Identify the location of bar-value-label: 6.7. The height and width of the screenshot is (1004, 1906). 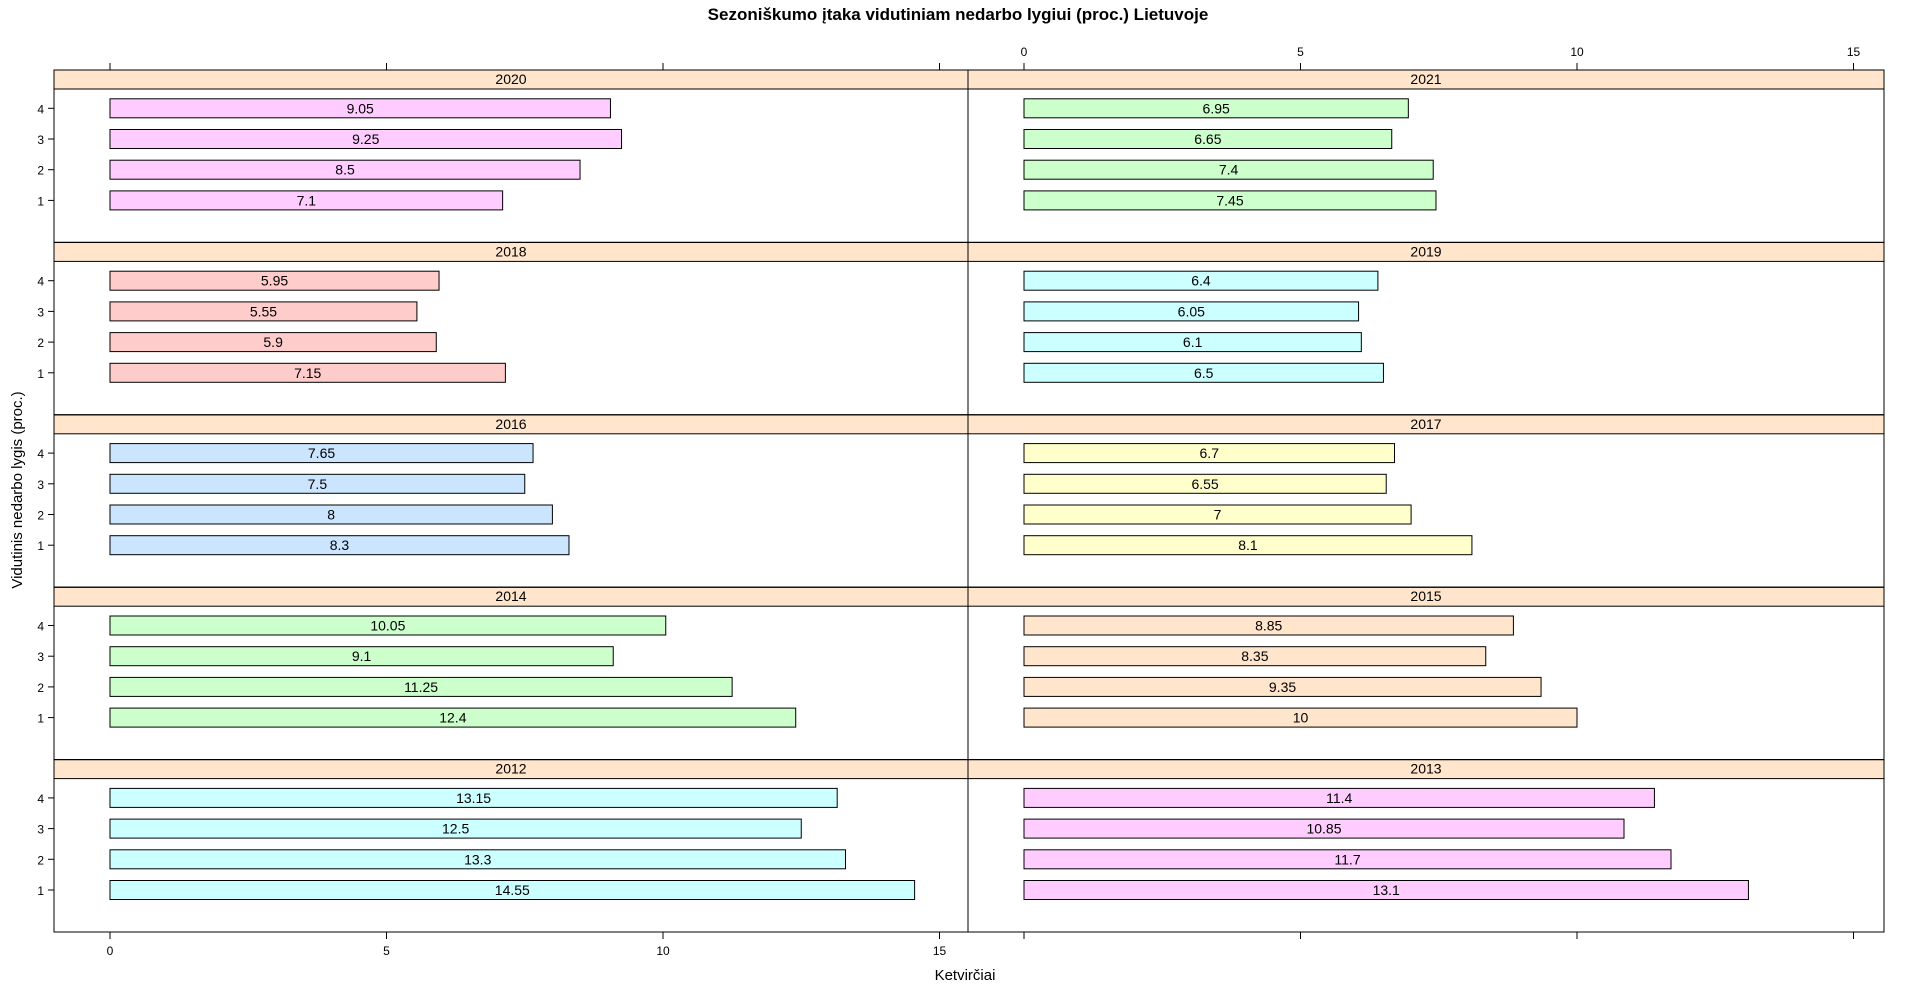
(1210, 453).